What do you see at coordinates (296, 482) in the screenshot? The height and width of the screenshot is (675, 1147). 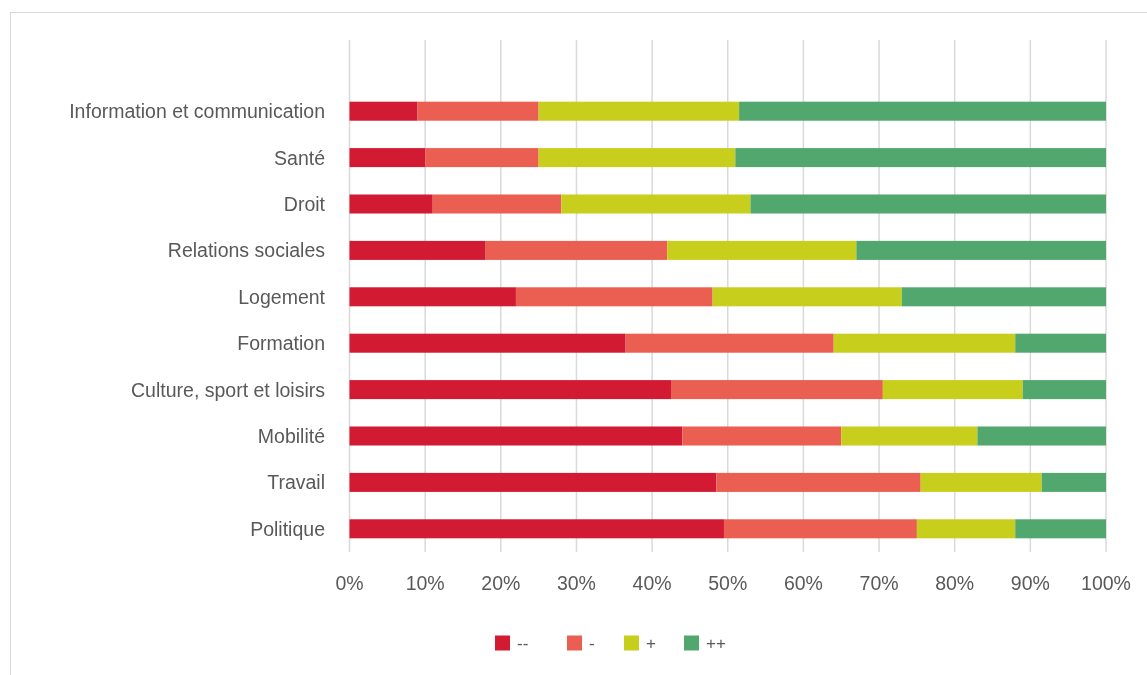 I see `y-tick-label: Travail` at bounding box center [296, 482].